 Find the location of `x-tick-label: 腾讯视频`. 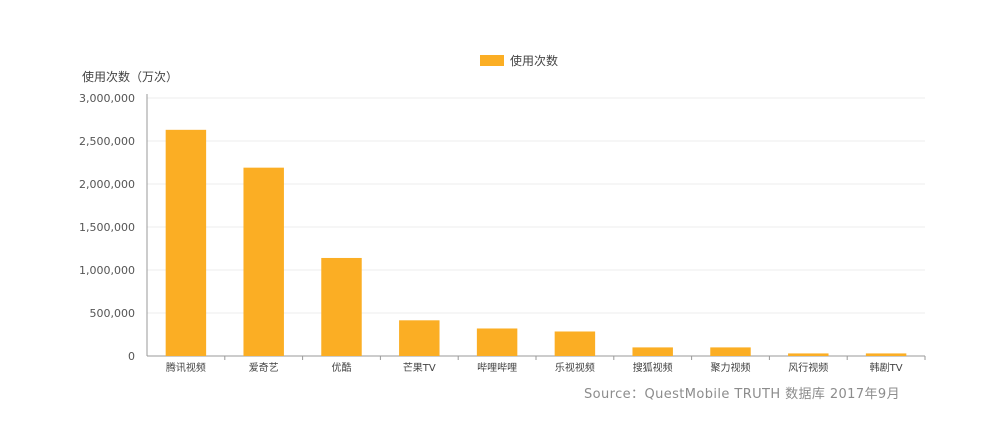

x-tick-label: 腾讯视频 is located at coordinates (186, 367).